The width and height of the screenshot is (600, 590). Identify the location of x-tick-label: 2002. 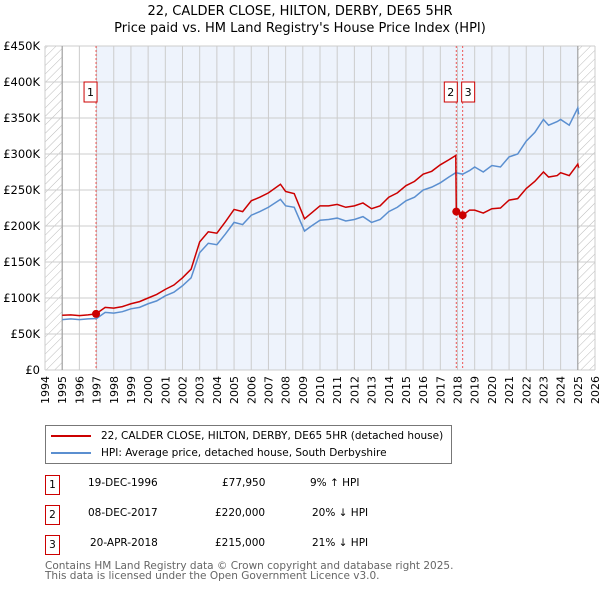
(183, 390).